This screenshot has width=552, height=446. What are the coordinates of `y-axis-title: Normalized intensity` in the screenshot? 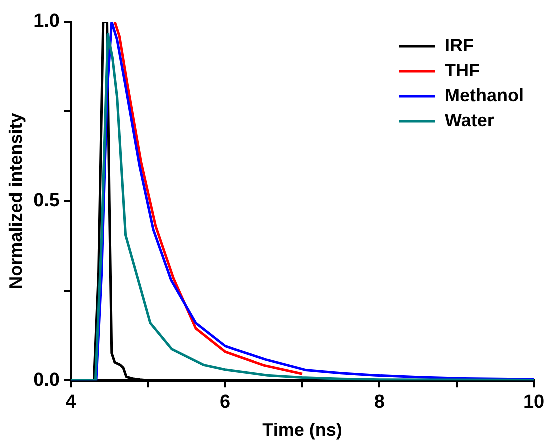 It's located at (16, 201).